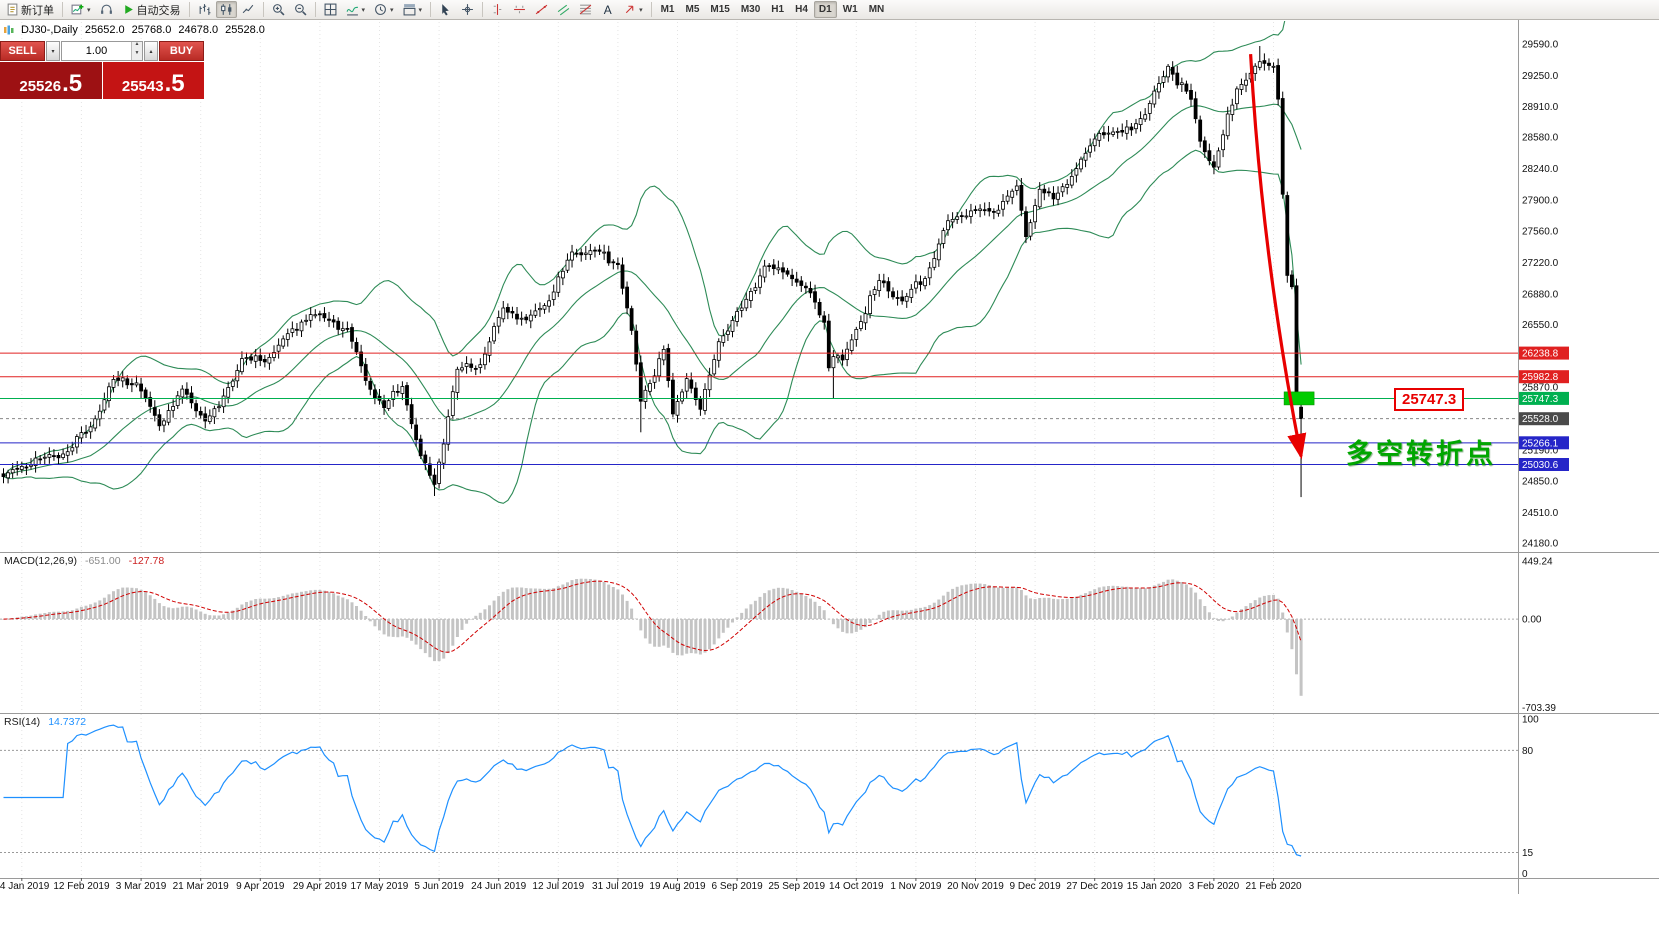  Describe the element at coordinates (128, 9) in the screenshot. I see `play-green-icon` at that location.